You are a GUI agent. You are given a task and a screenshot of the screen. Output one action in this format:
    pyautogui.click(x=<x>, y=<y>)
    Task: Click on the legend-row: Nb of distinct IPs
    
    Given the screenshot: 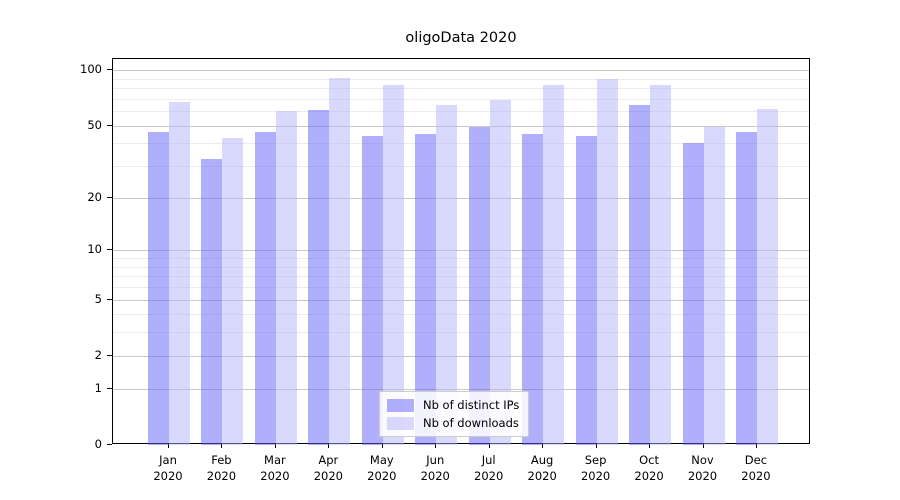 What is the action you would take?
    pyautogui.click(x=453, y=405)
    